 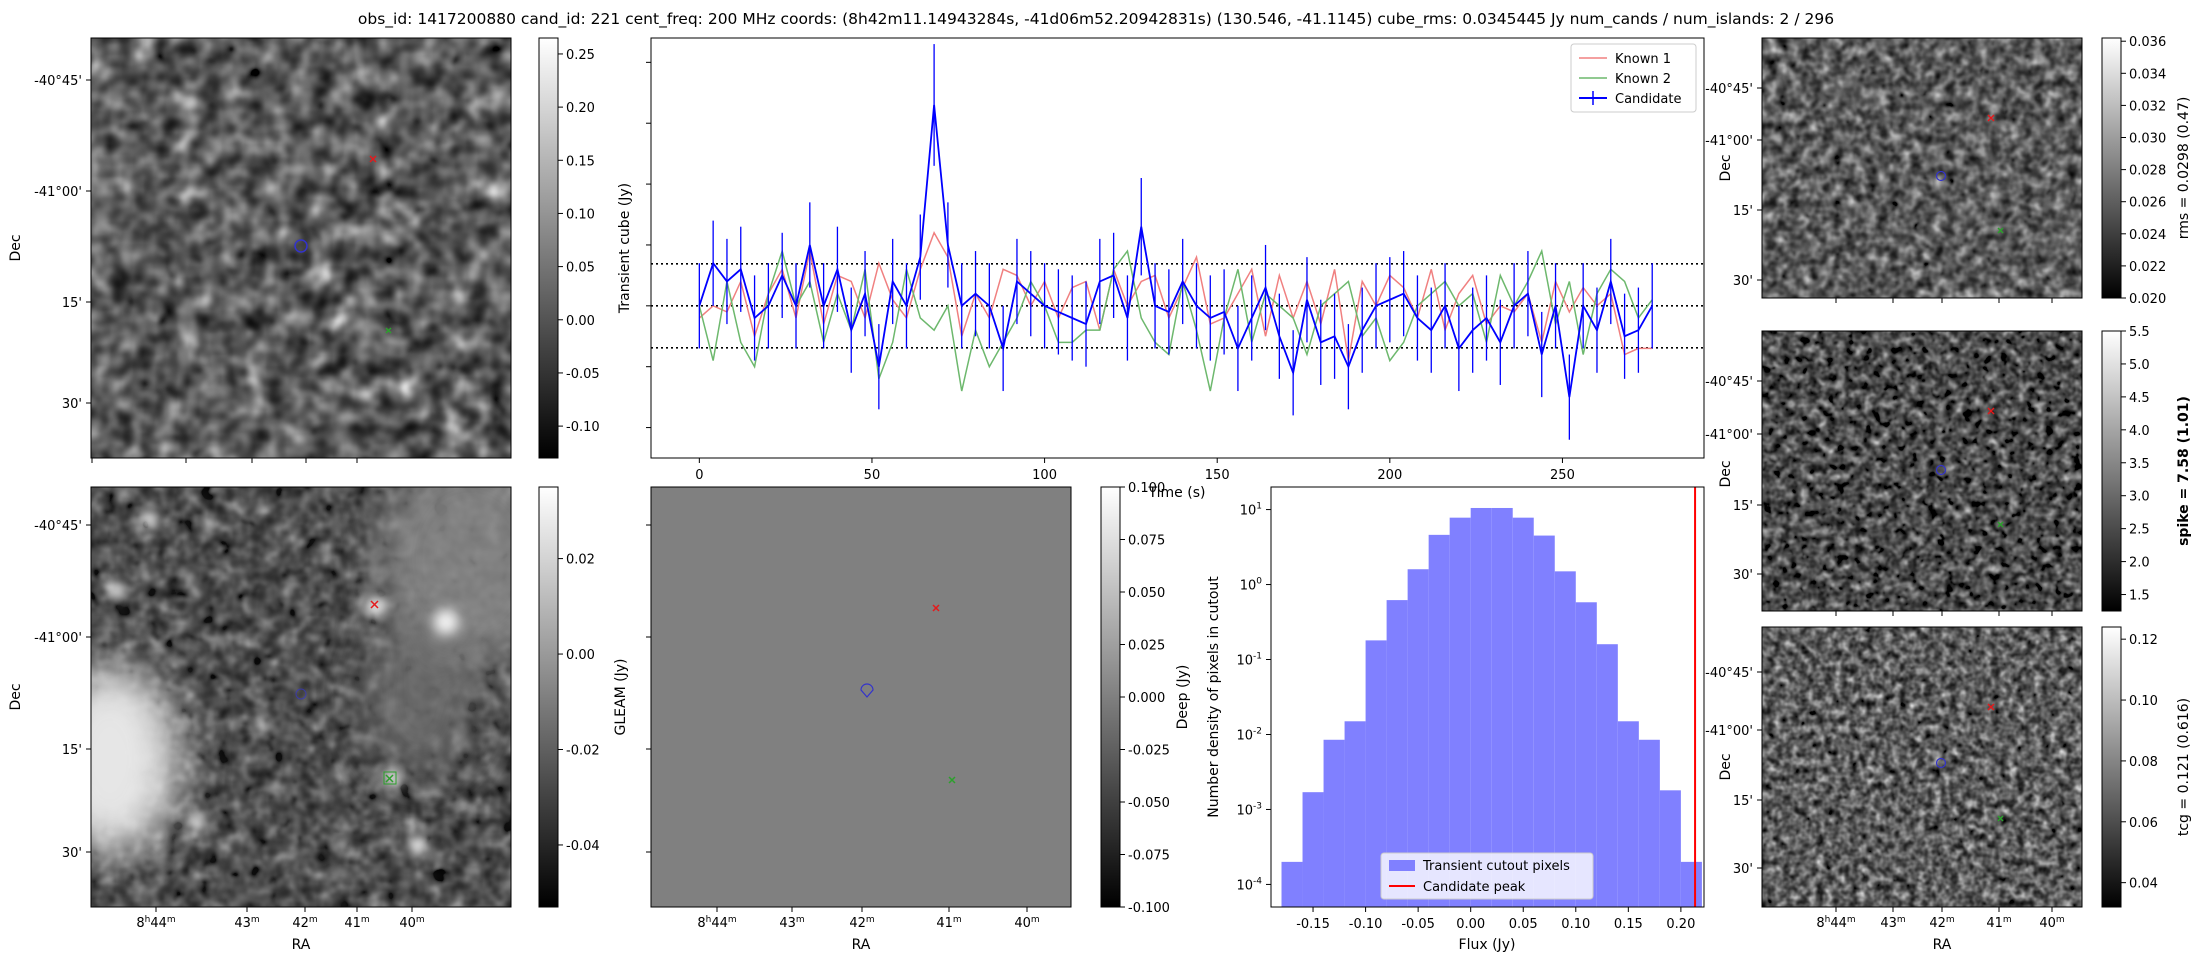 I want to click on rms-image, so click(x=1922, y=168).